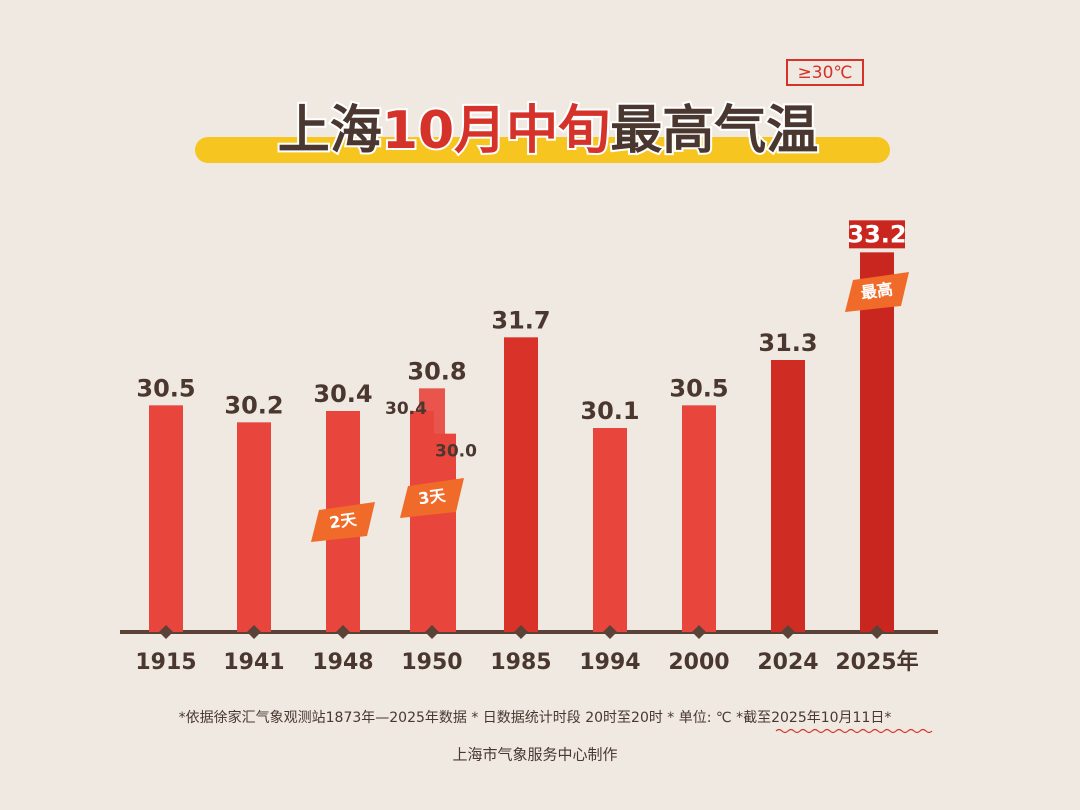 This screenshot has height=810, width=1080. Describe the element at coordinates (787, 662) in the screenshot. I see `x-tick-label: 2024` at that location.